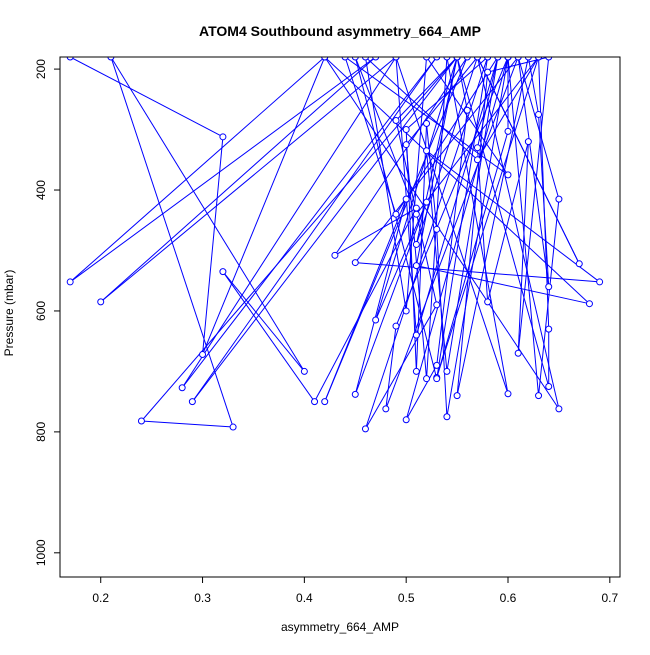  Describe the element at coordinates (340, 627) in the screenshot. I see `x-axis-label: asymmetry_664_AMP` at that location.